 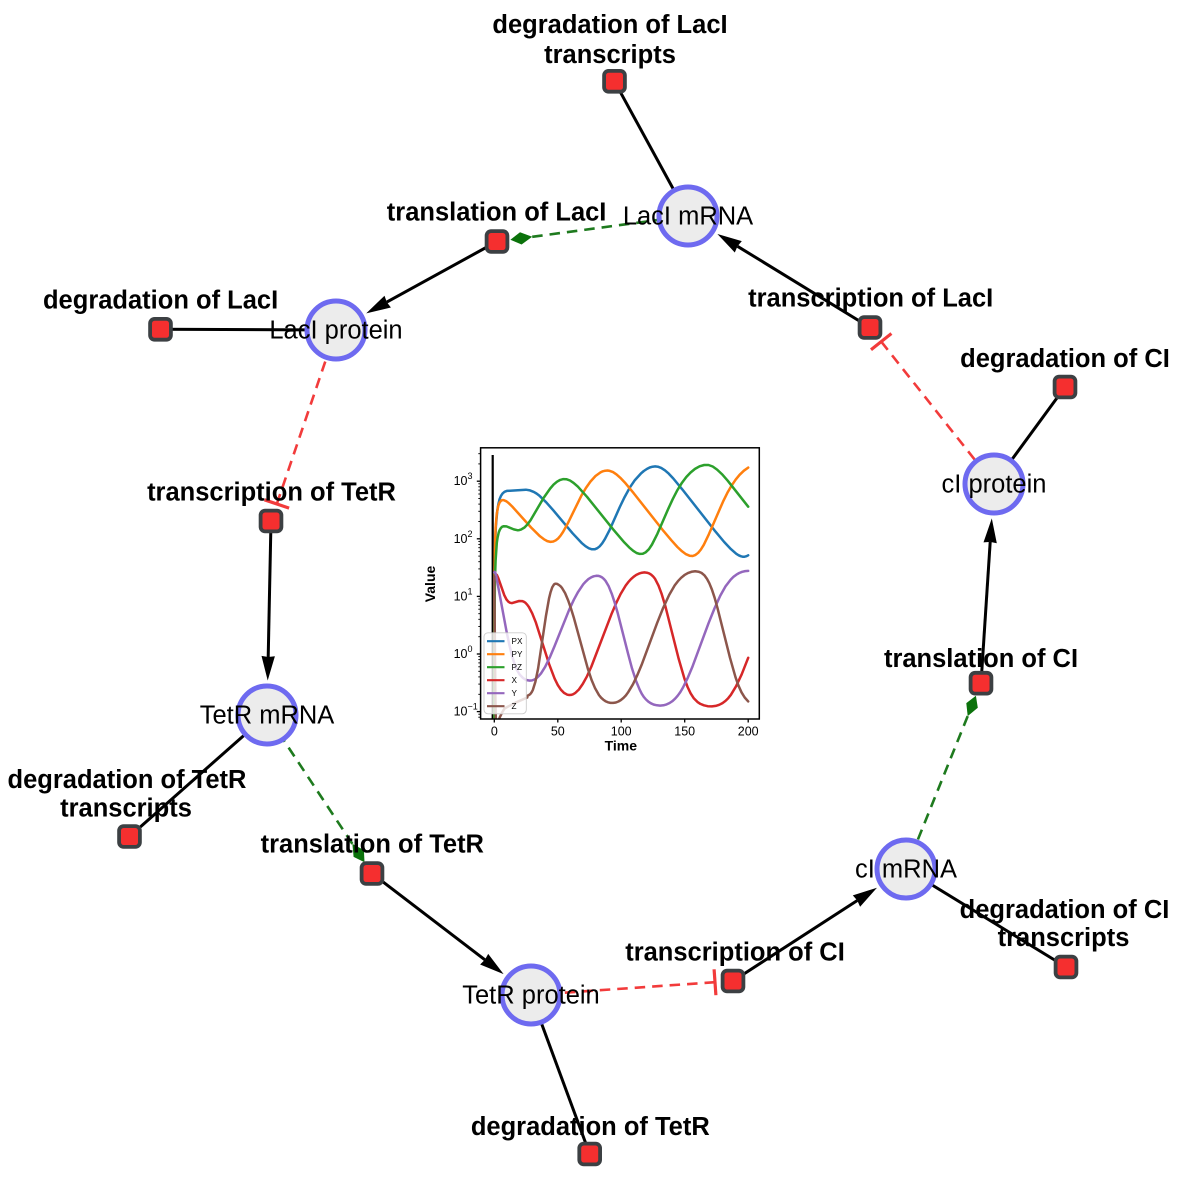 What do you see at coordinates (684, 732) in the screenshot?
I see `svg-text: 150` at bounding box center [684, 732].